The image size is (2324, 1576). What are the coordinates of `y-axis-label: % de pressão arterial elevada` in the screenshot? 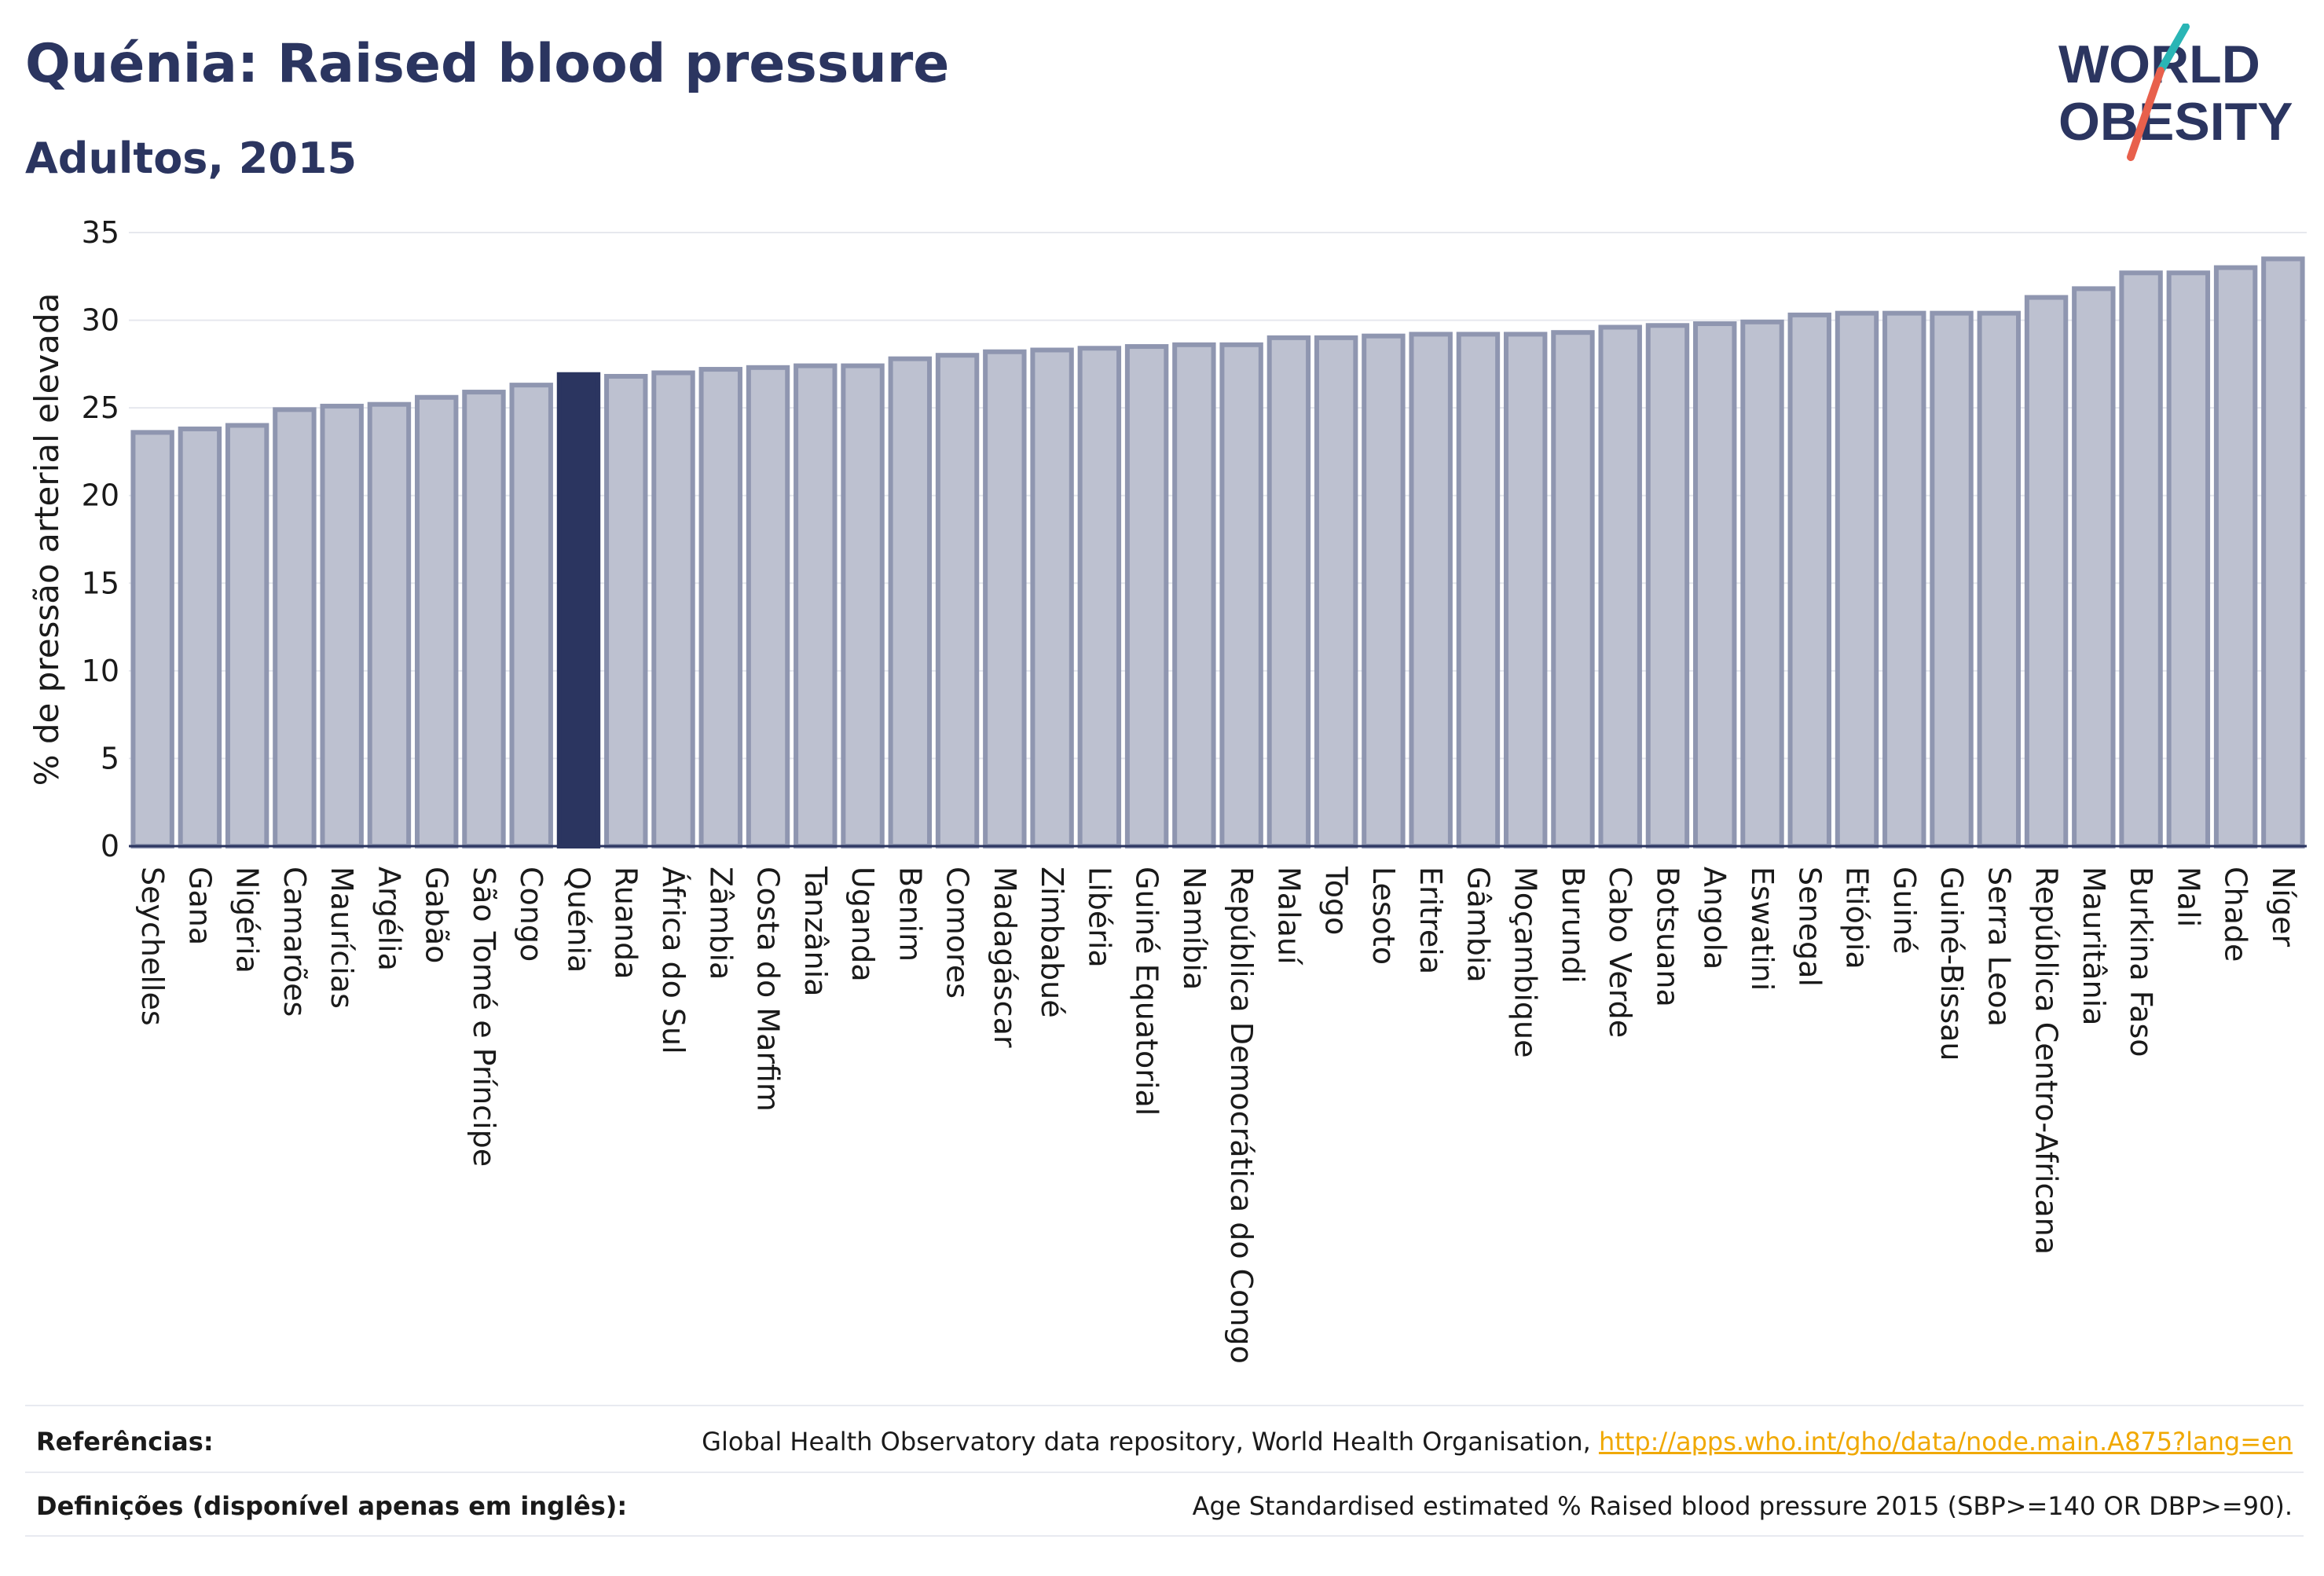 It's located at (46, 539).